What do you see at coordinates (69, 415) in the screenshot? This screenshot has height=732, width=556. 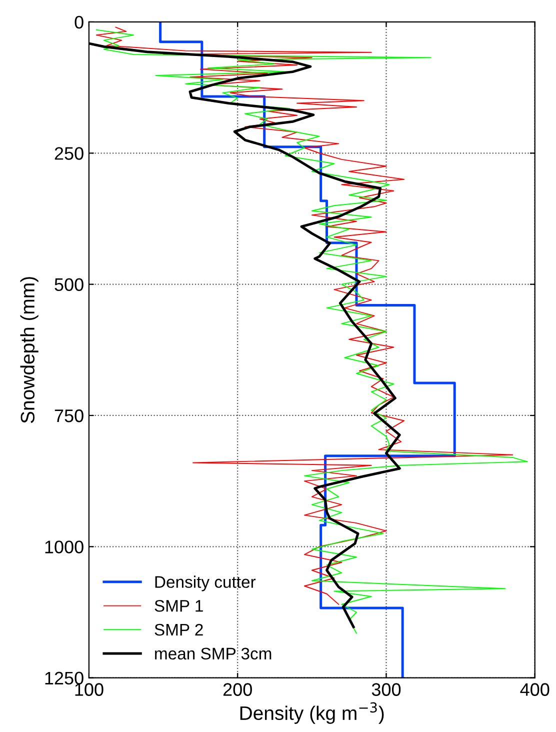 I see `y-tick-label: 750` at bounding box center [69, 415].